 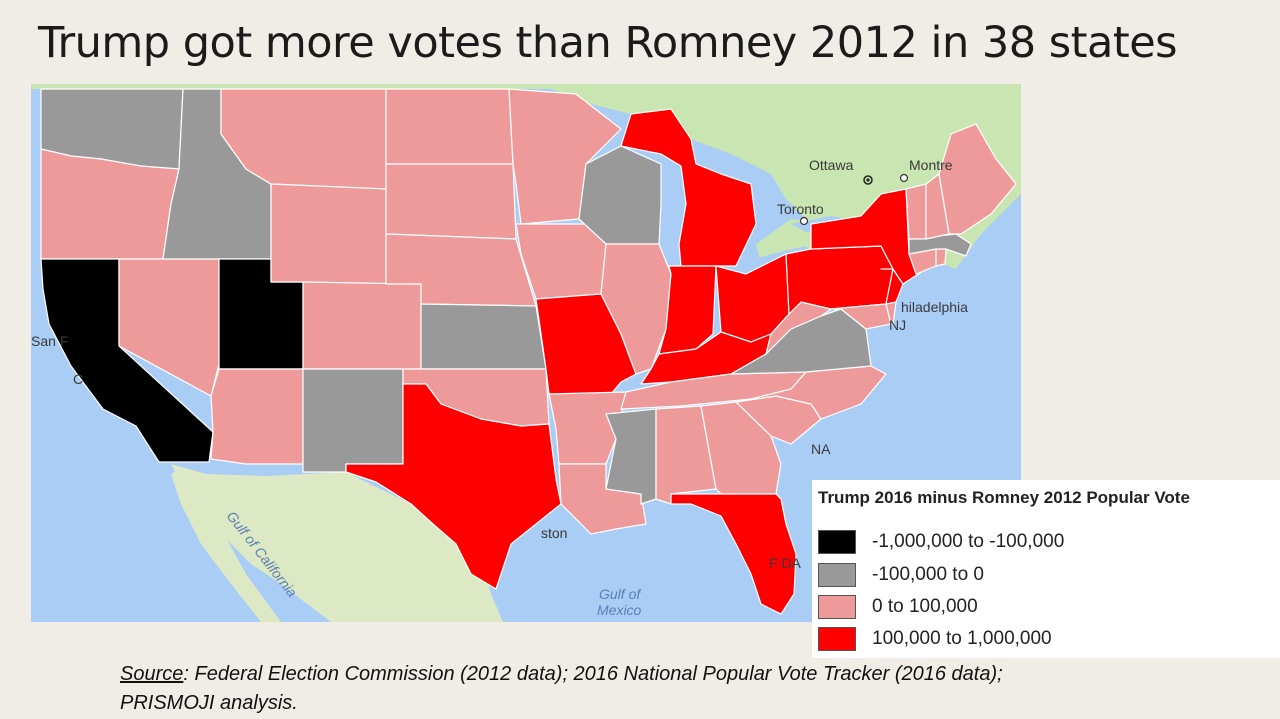 I want to click on legend-item-4: 100,000 to 1,000,000, so click(x=1038, y=640).